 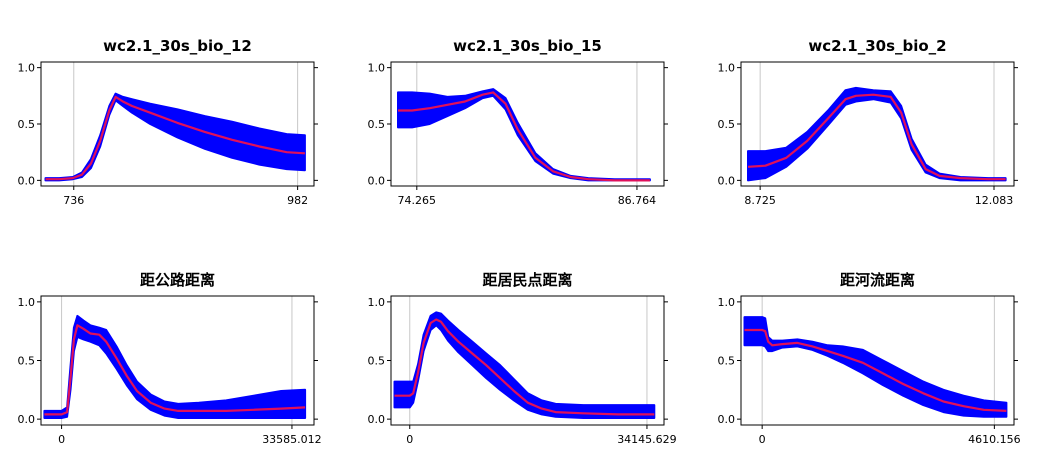 I want to click on chart-panel-1: wc2.1_30s_bio_12 0.0 0.5 1.0 736 982, so click(x=168, y=122).